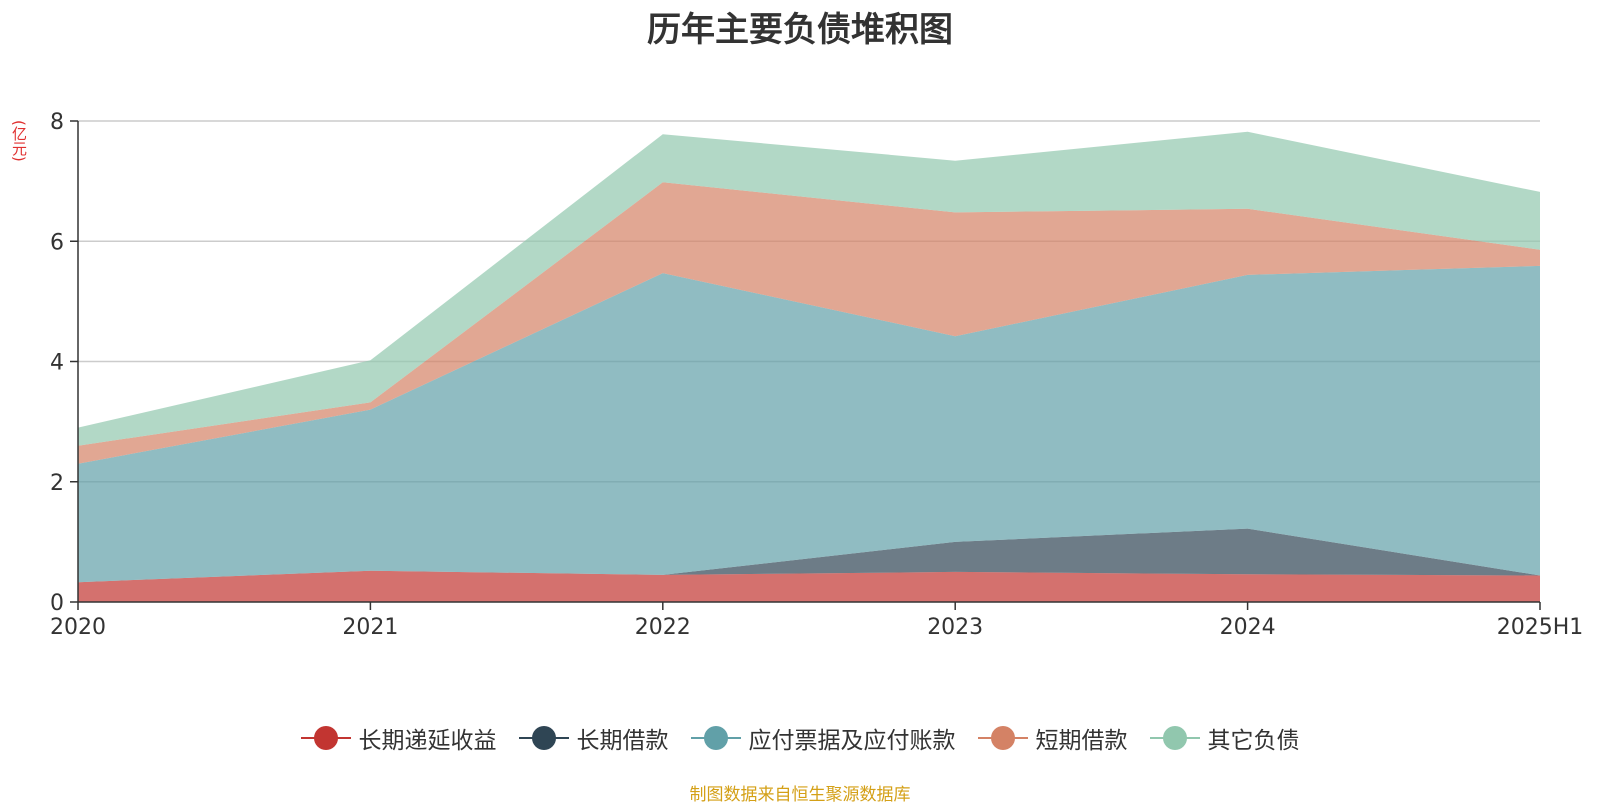  I want to click on legend-item: 应付票据及应付账款, so click(823, 738).